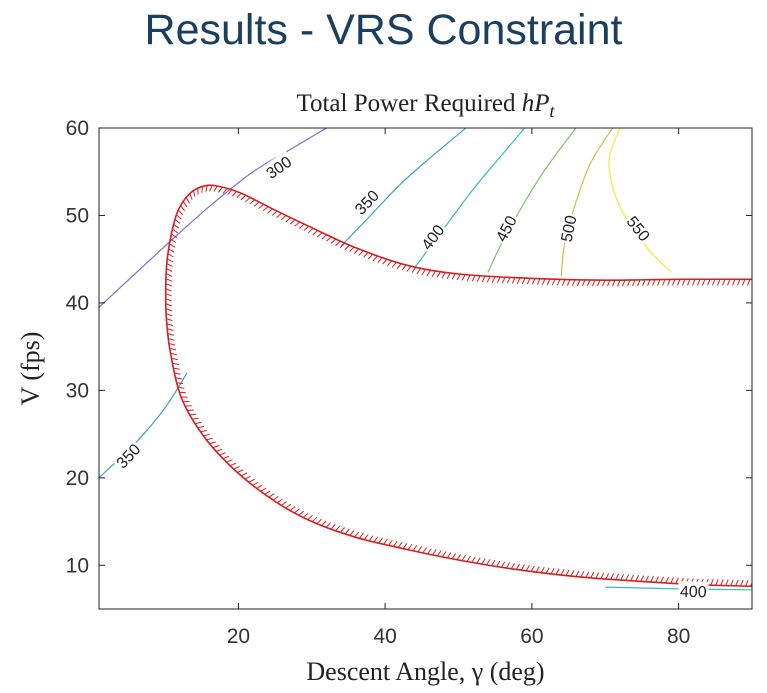  Describe the element at coordinates (505, 228) in the screenshot. I see `contour-label-group: 450` at that location.